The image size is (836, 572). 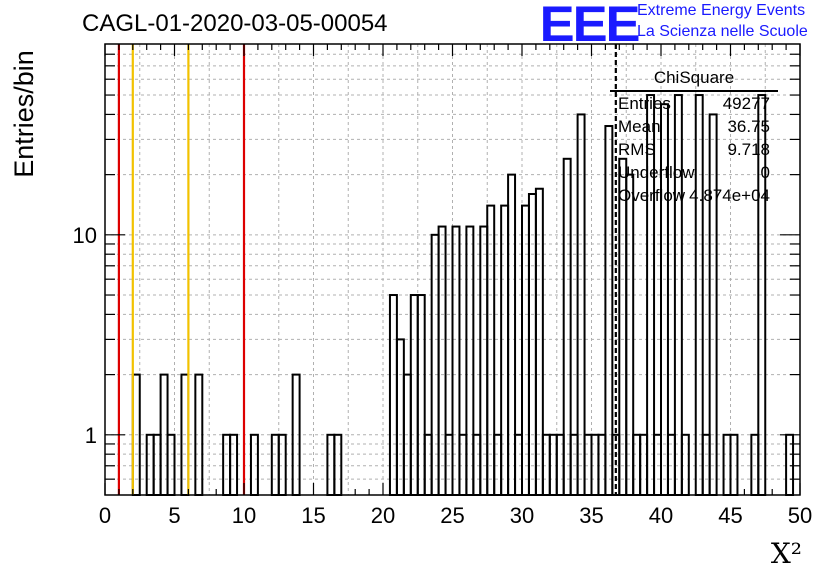 What do you see at coordinates (313, 515) in the screenshot?
I see `x-tick-label: 15` at bounding box center [313, 515].